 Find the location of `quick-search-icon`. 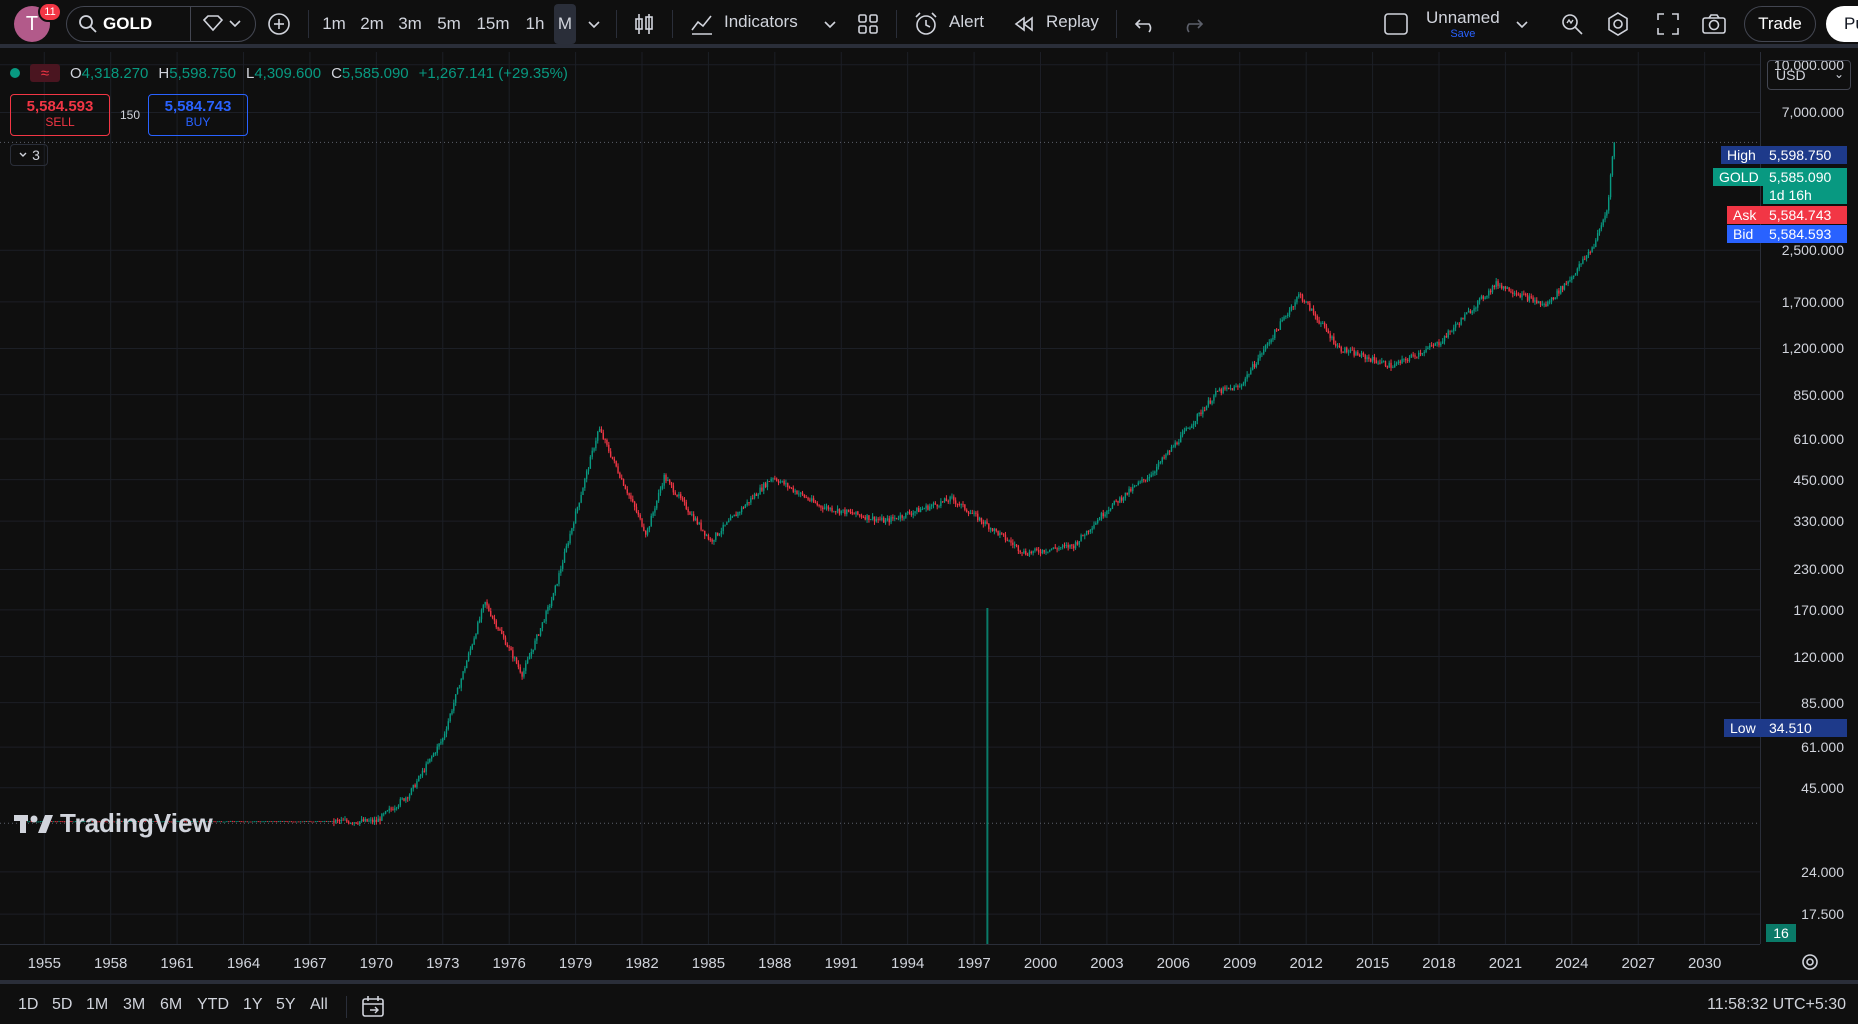

quick-search-icon is located at coordinates (1572, 24).